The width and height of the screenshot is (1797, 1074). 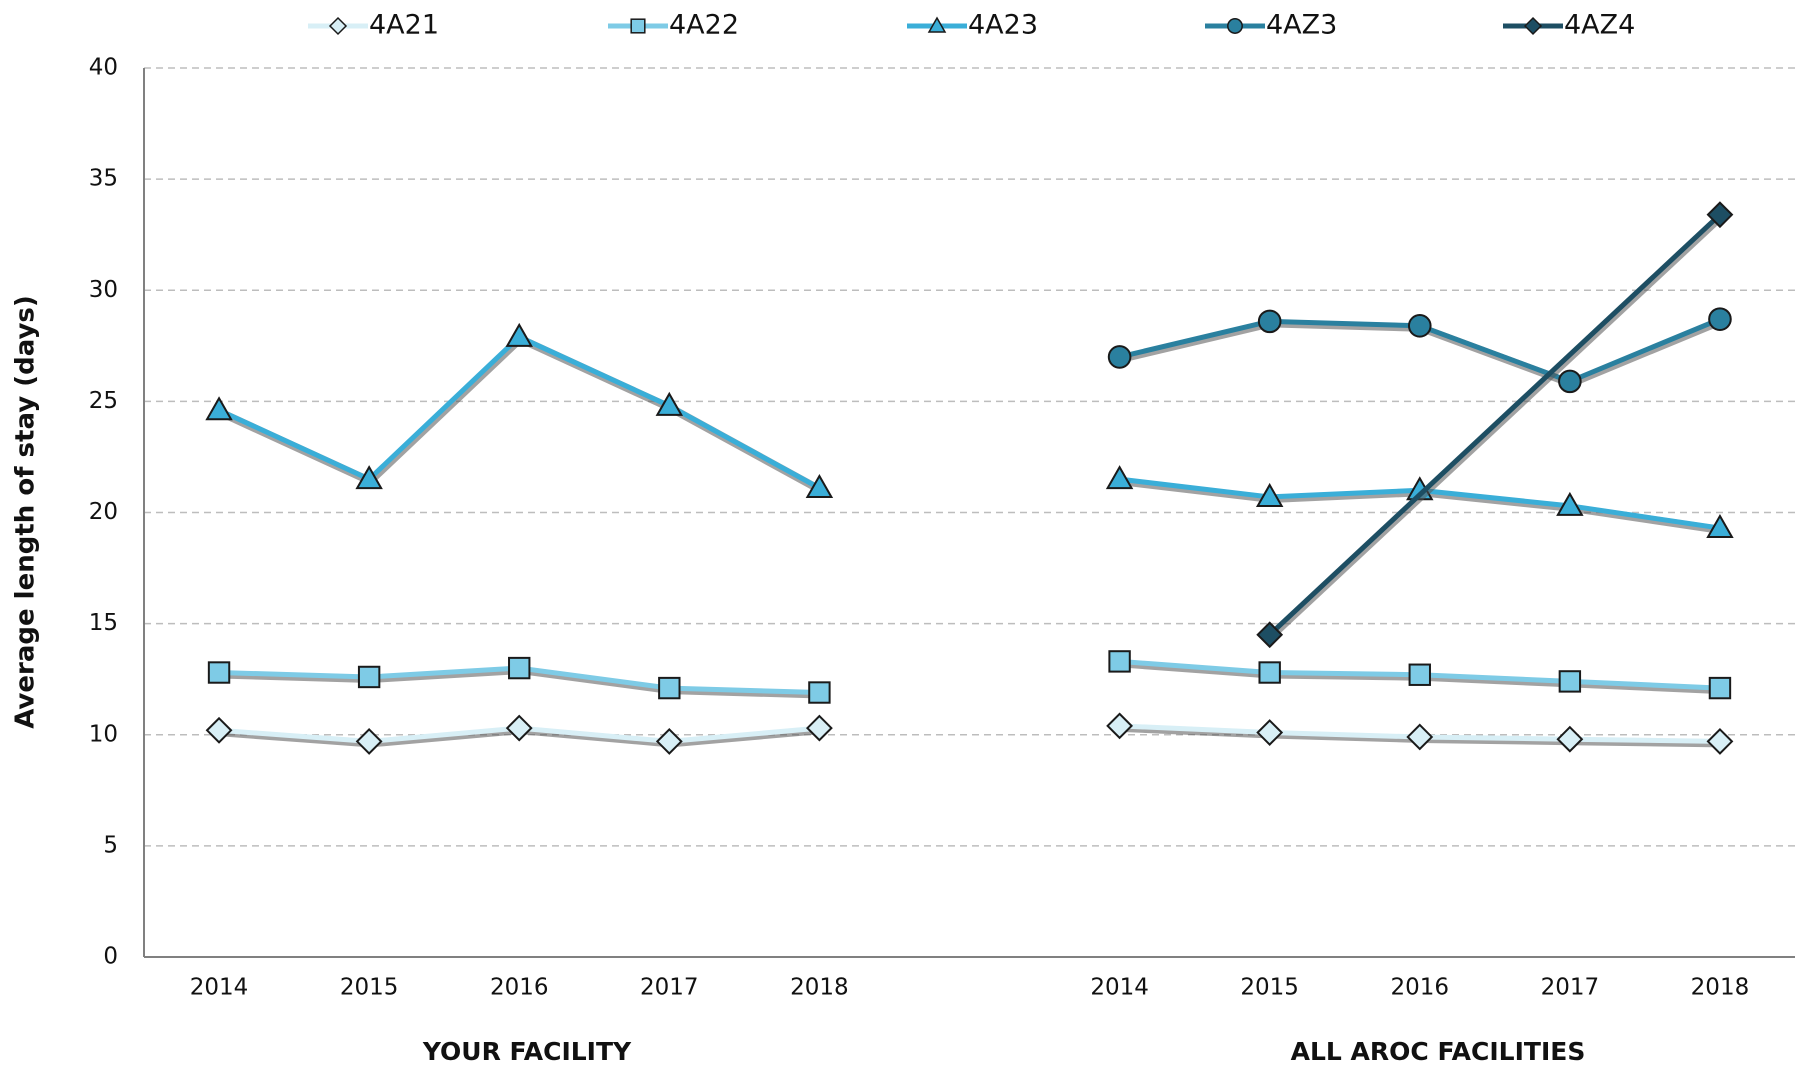 What do you see at coordinates (103, 68) in the screenshot?
I see `y-tick-label: 40` at bounding box center [103, 68].